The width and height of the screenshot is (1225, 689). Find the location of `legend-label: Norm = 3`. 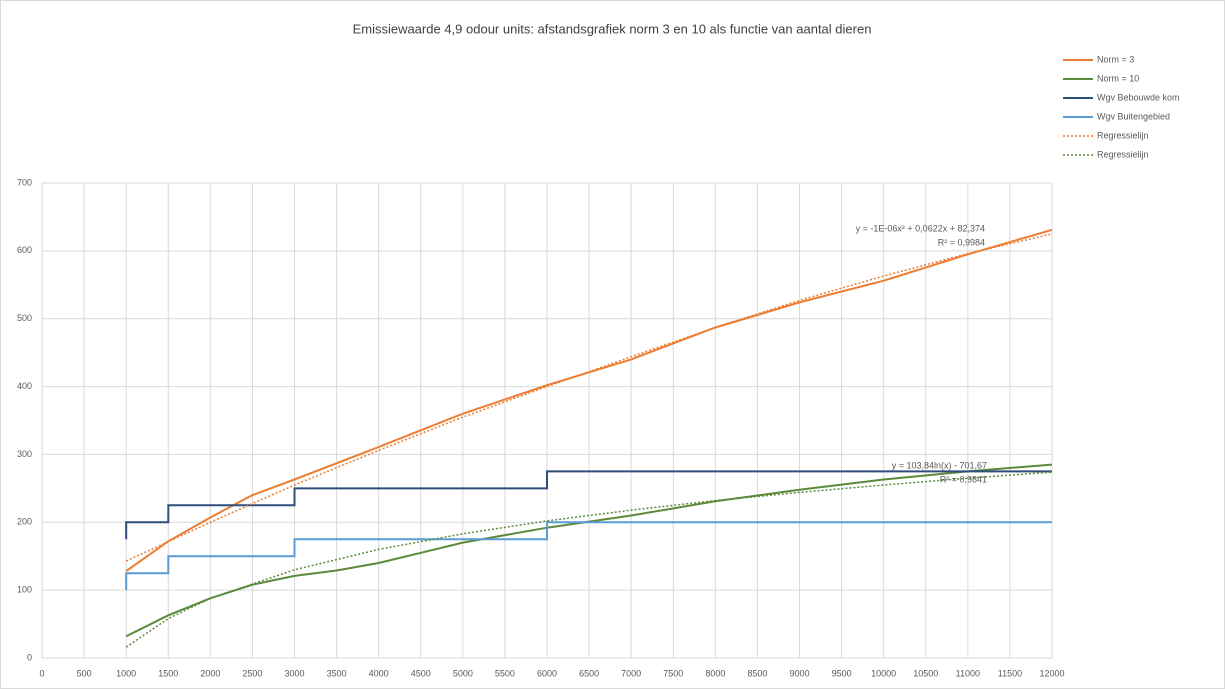

legend-label: Norm = 3 is located at coordinates (1115, 59).